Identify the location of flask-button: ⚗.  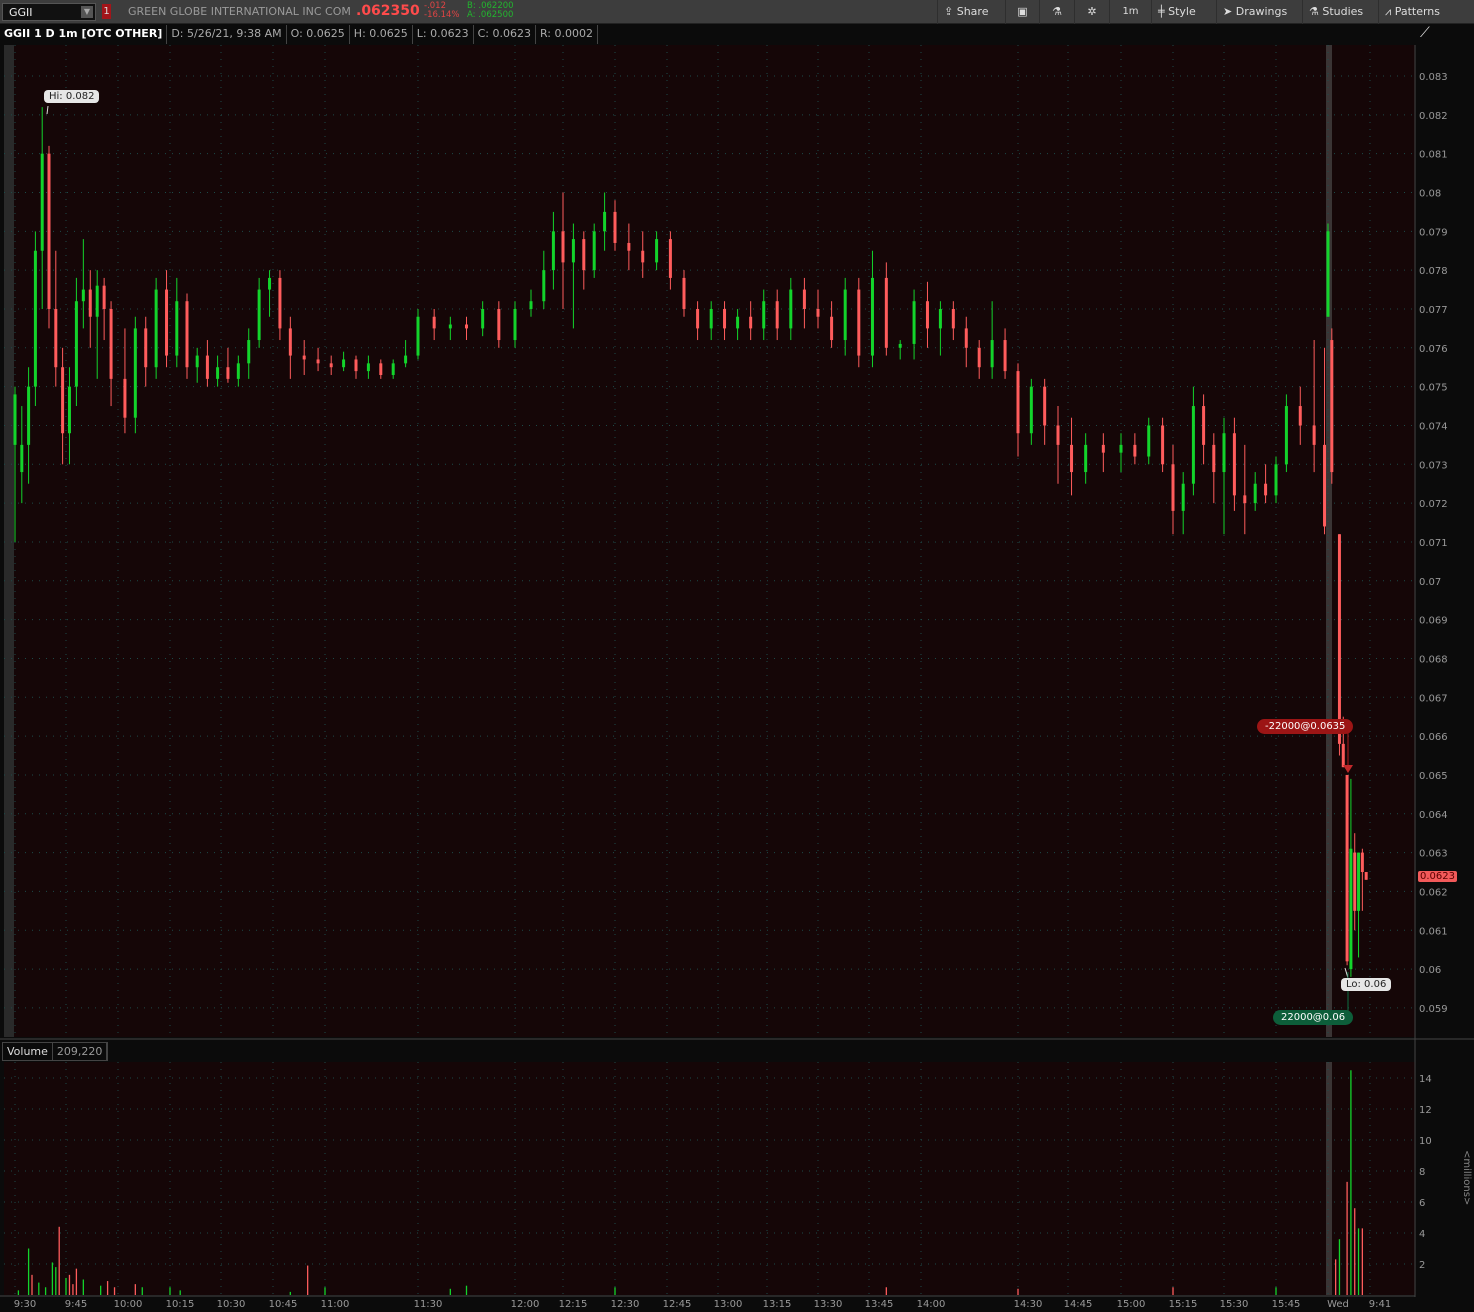
(1056, 12).